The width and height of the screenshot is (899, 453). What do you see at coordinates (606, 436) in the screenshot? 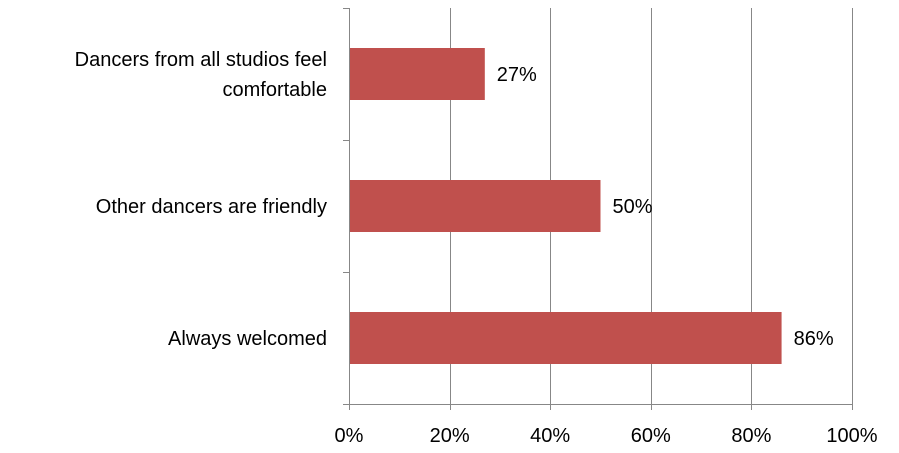
I see `x-tick-labels: 0% 20% 40% 60% 80% 100%` at bounding box center [606, 436].